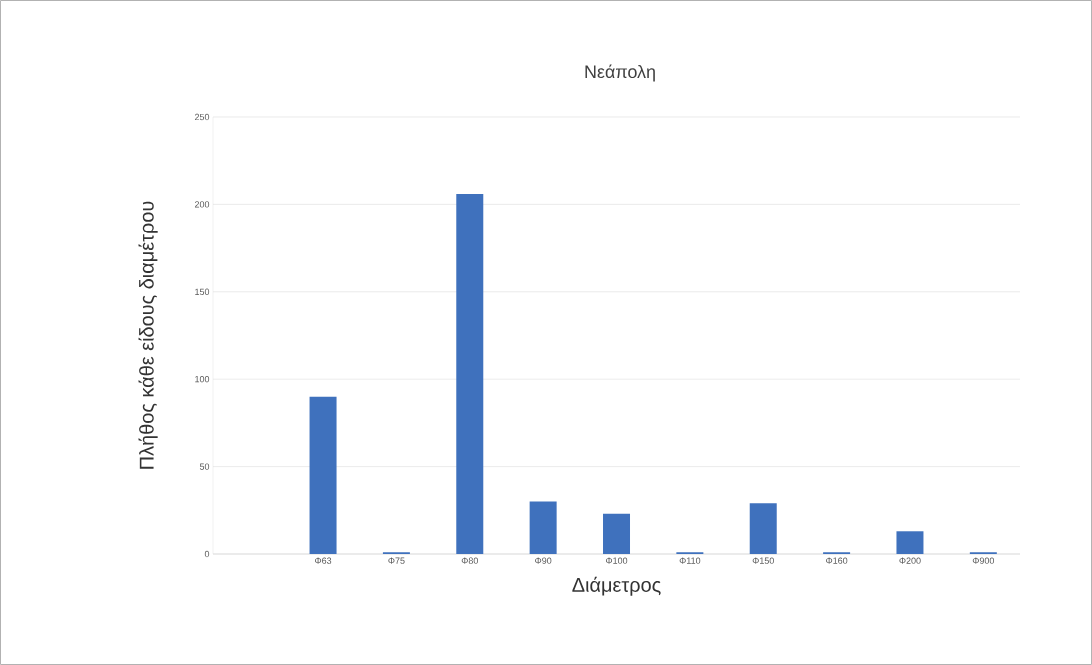 This screenshot has height=665, width=1092. What do you see at coordinates (202, 379) in the screenshot?
I see `y-tick-label: 100` at bounding box center [202, 379].